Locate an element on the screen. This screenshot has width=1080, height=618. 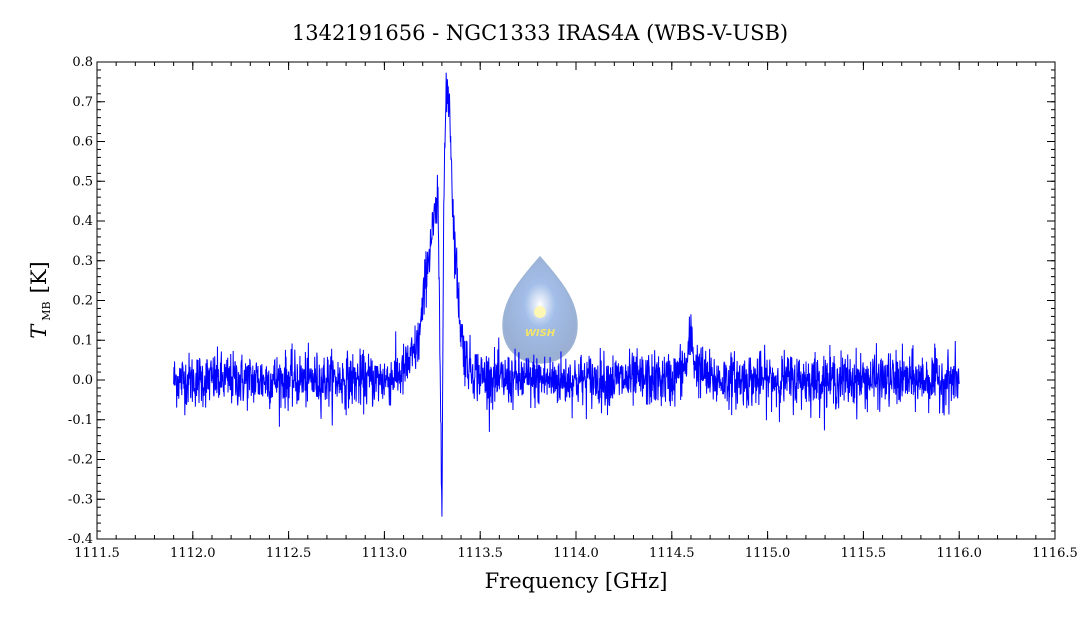
y-tick-label: -0.2 is located at coordinates (80, 460).